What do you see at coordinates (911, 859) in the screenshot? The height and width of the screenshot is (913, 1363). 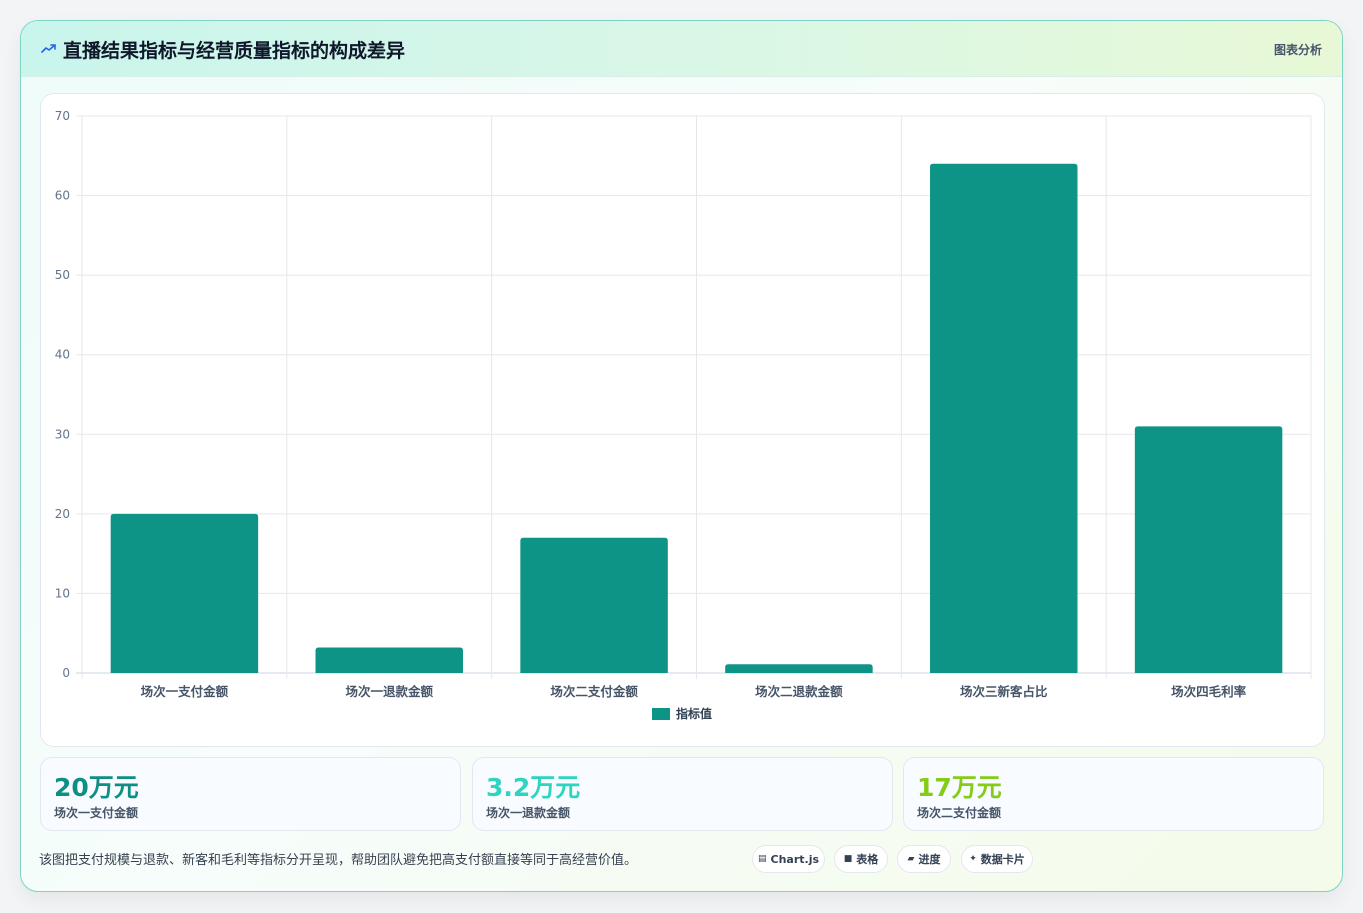 I see `progress-icon: ▰` at bounding box center [911, 859].